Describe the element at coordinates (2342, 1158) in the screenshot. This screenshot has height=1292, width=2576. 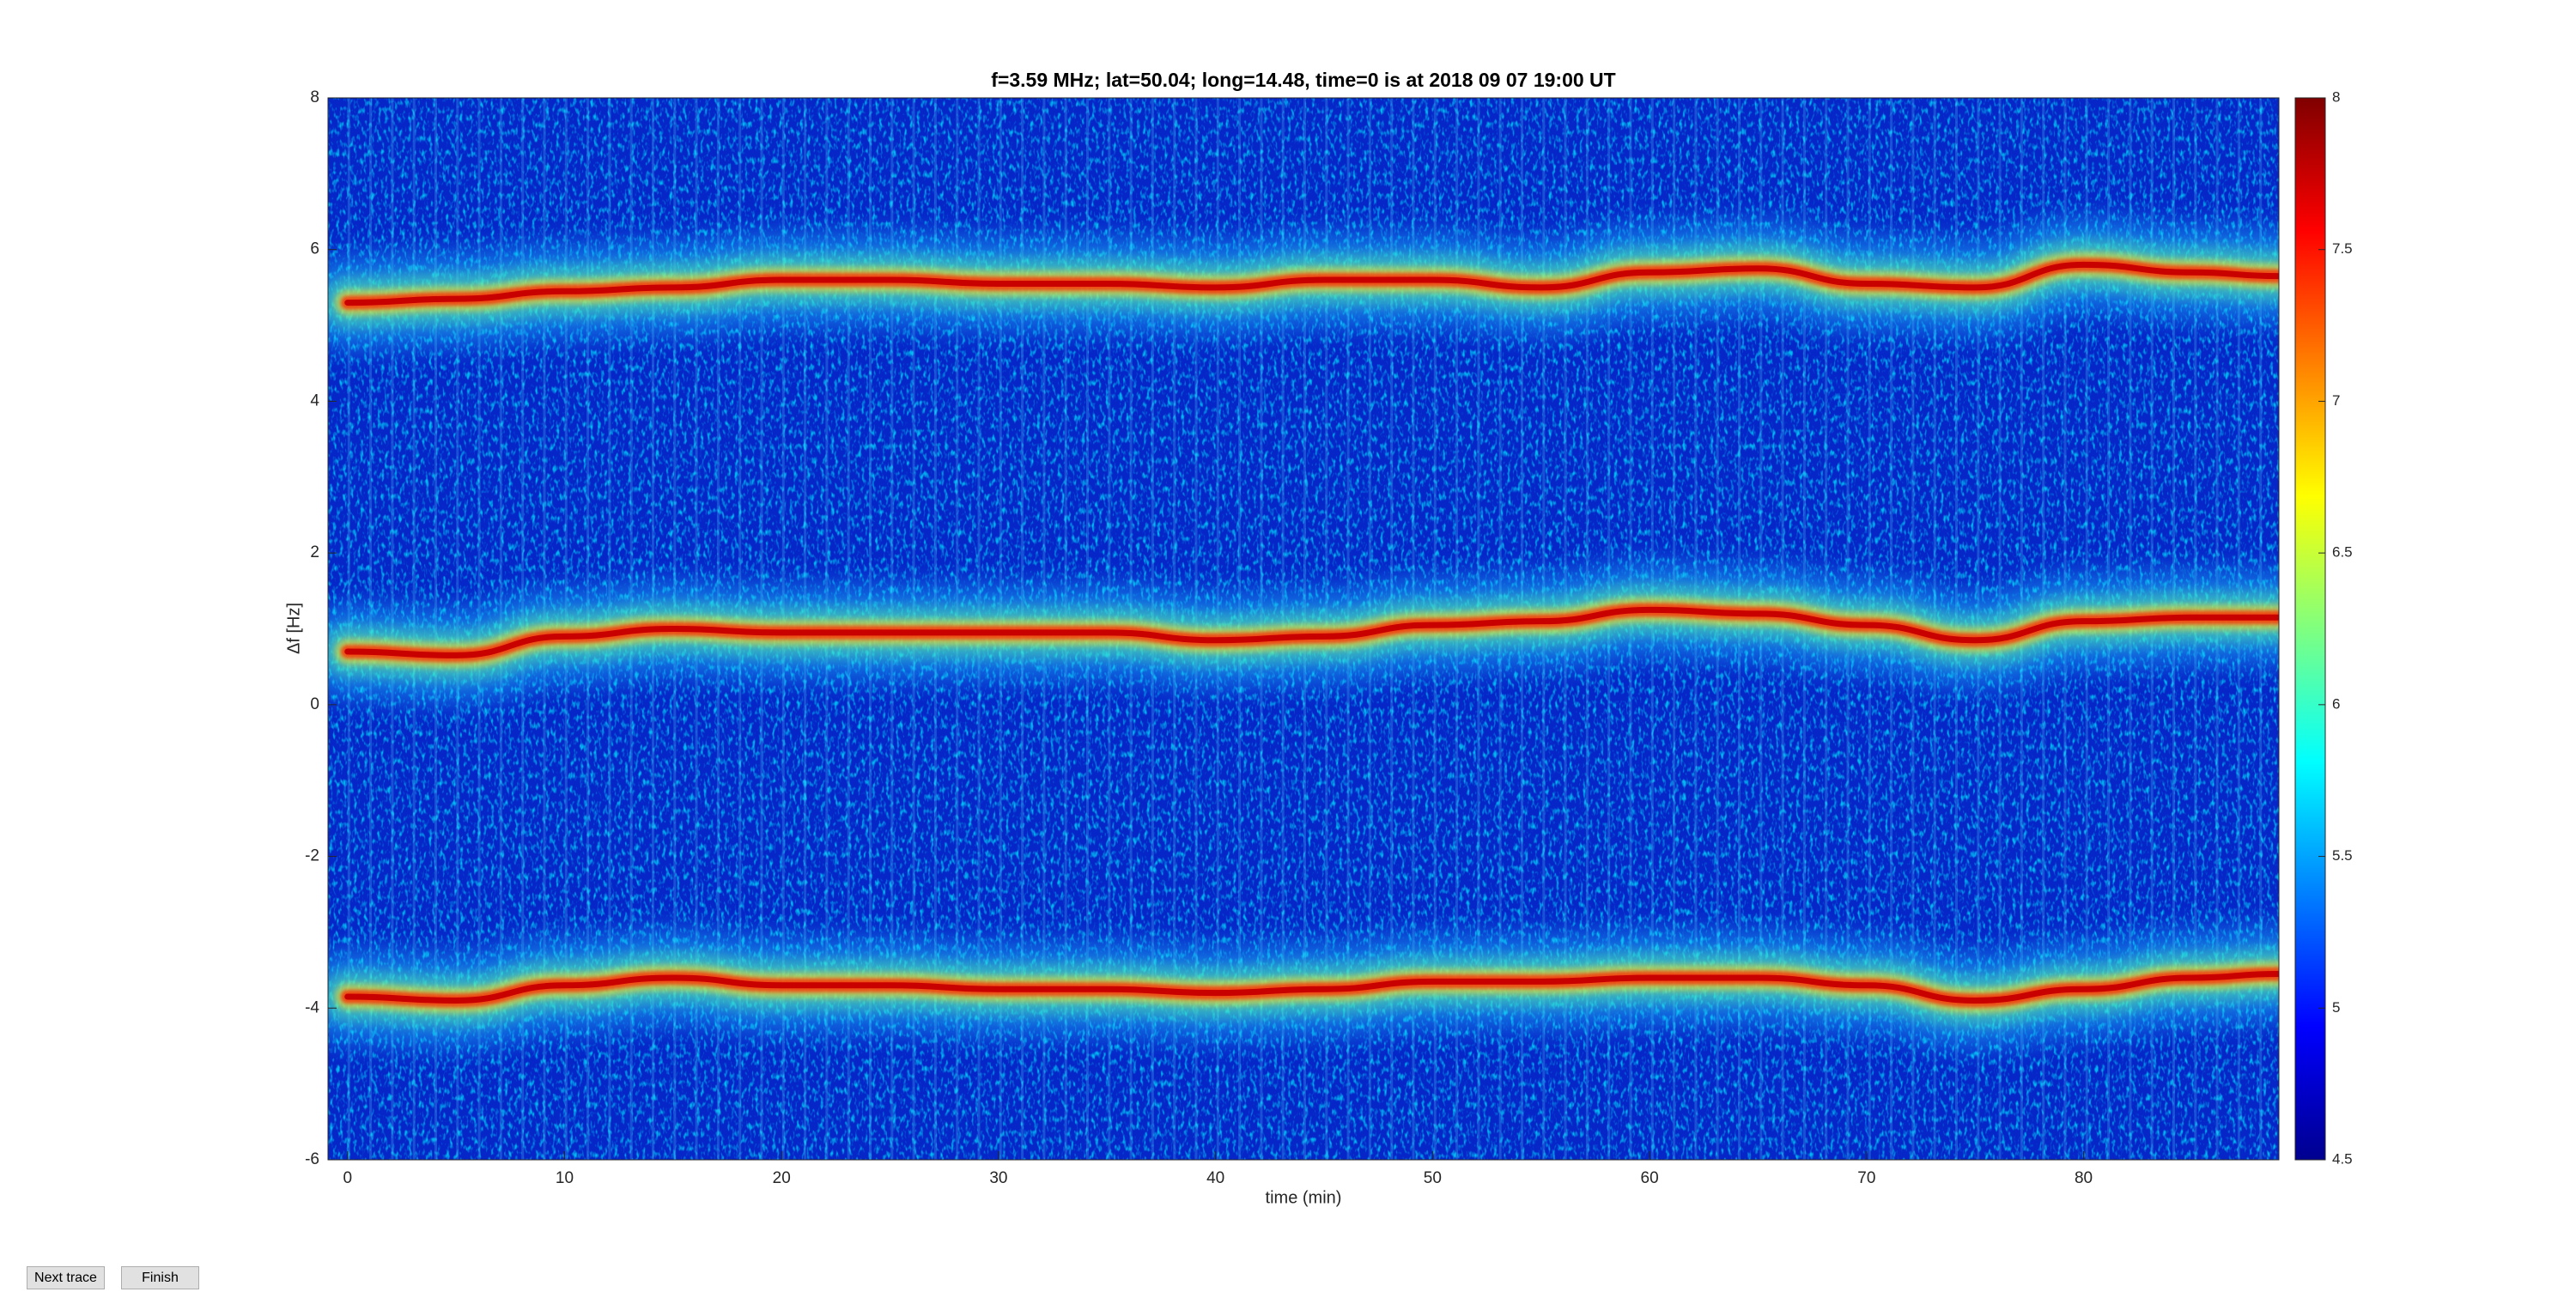
I see `colorbar-tick-label: 4.5` at that location.